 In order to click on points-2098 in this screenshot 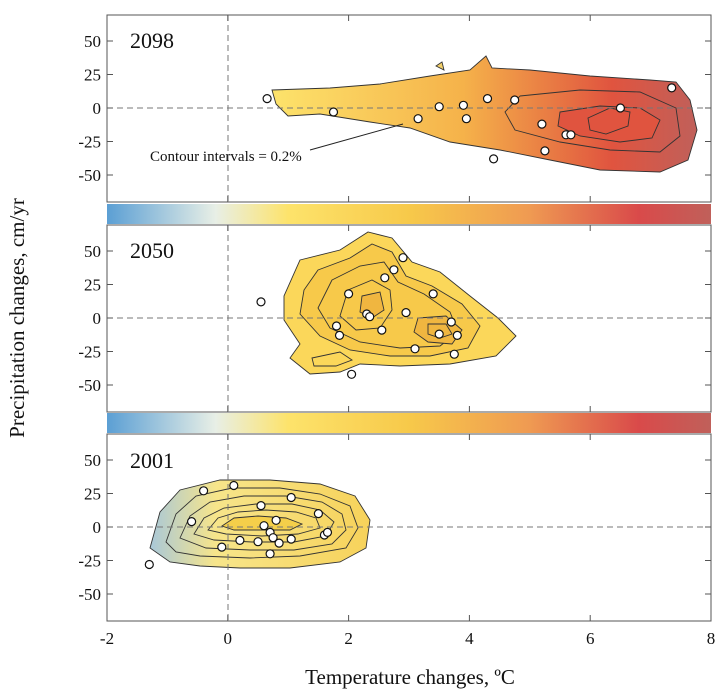, I will do `click(469, 123)`.